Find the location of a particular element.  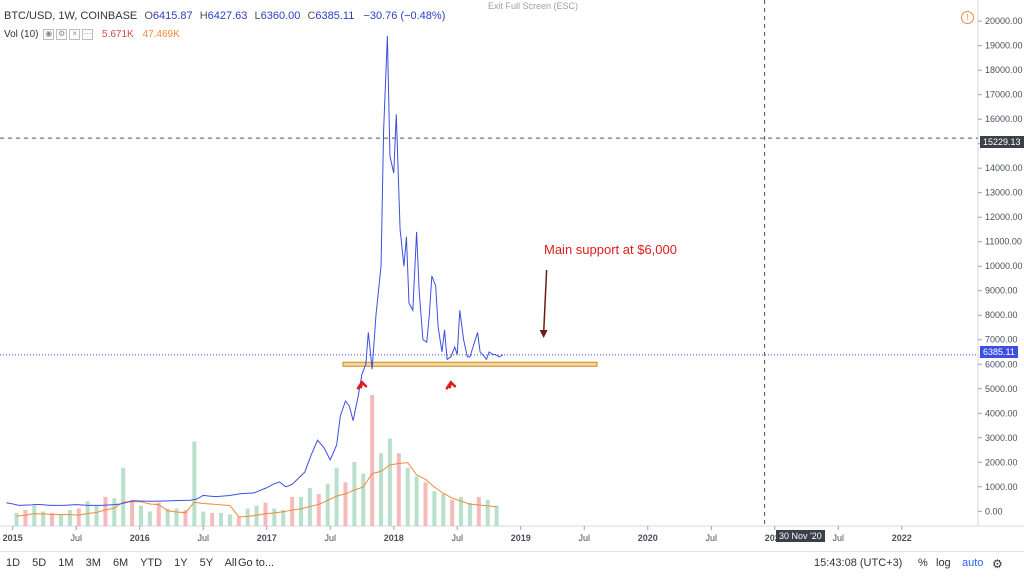

volume-ma-value: 47.469K is located at coordinates (161, 35).